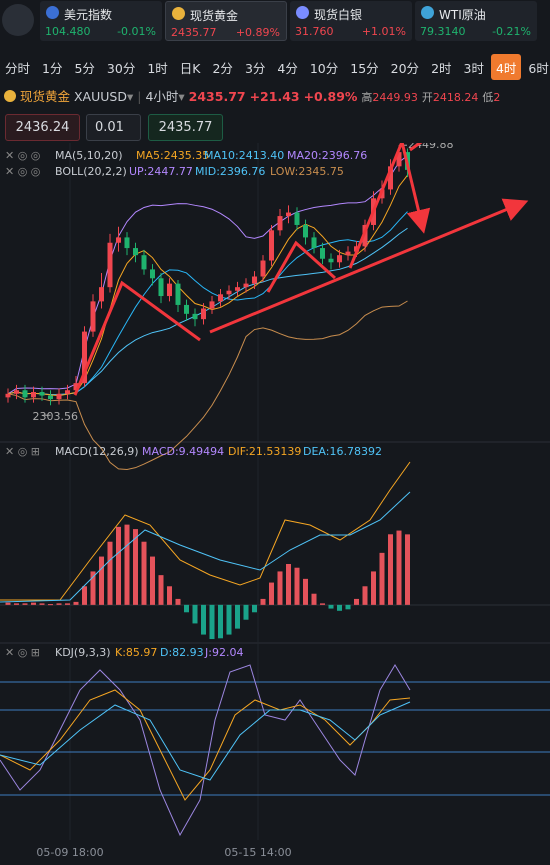 This screenshot has width=550, height=865. What do you see at coordinates (364, 68) in the screenshot?
I see `timeframe: 15分` at bounding box center [364, 68].